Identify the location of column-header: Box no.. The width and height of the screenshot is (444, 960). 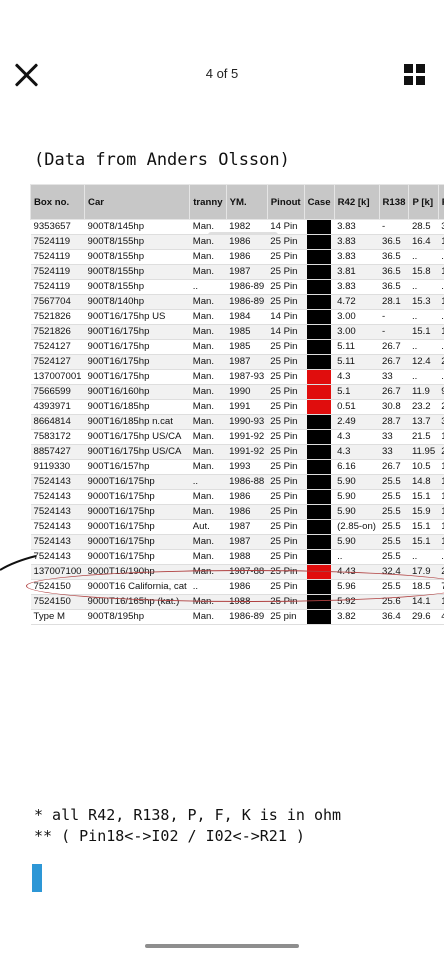
(57, 202).